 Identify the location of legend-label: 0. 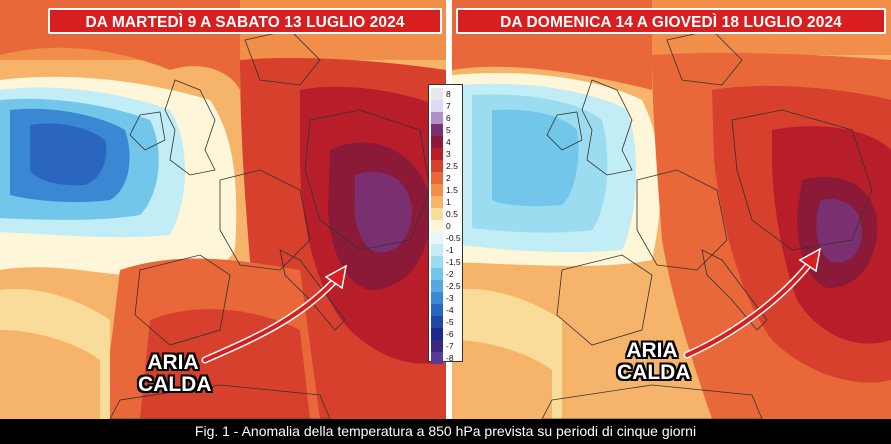
(448, 226).